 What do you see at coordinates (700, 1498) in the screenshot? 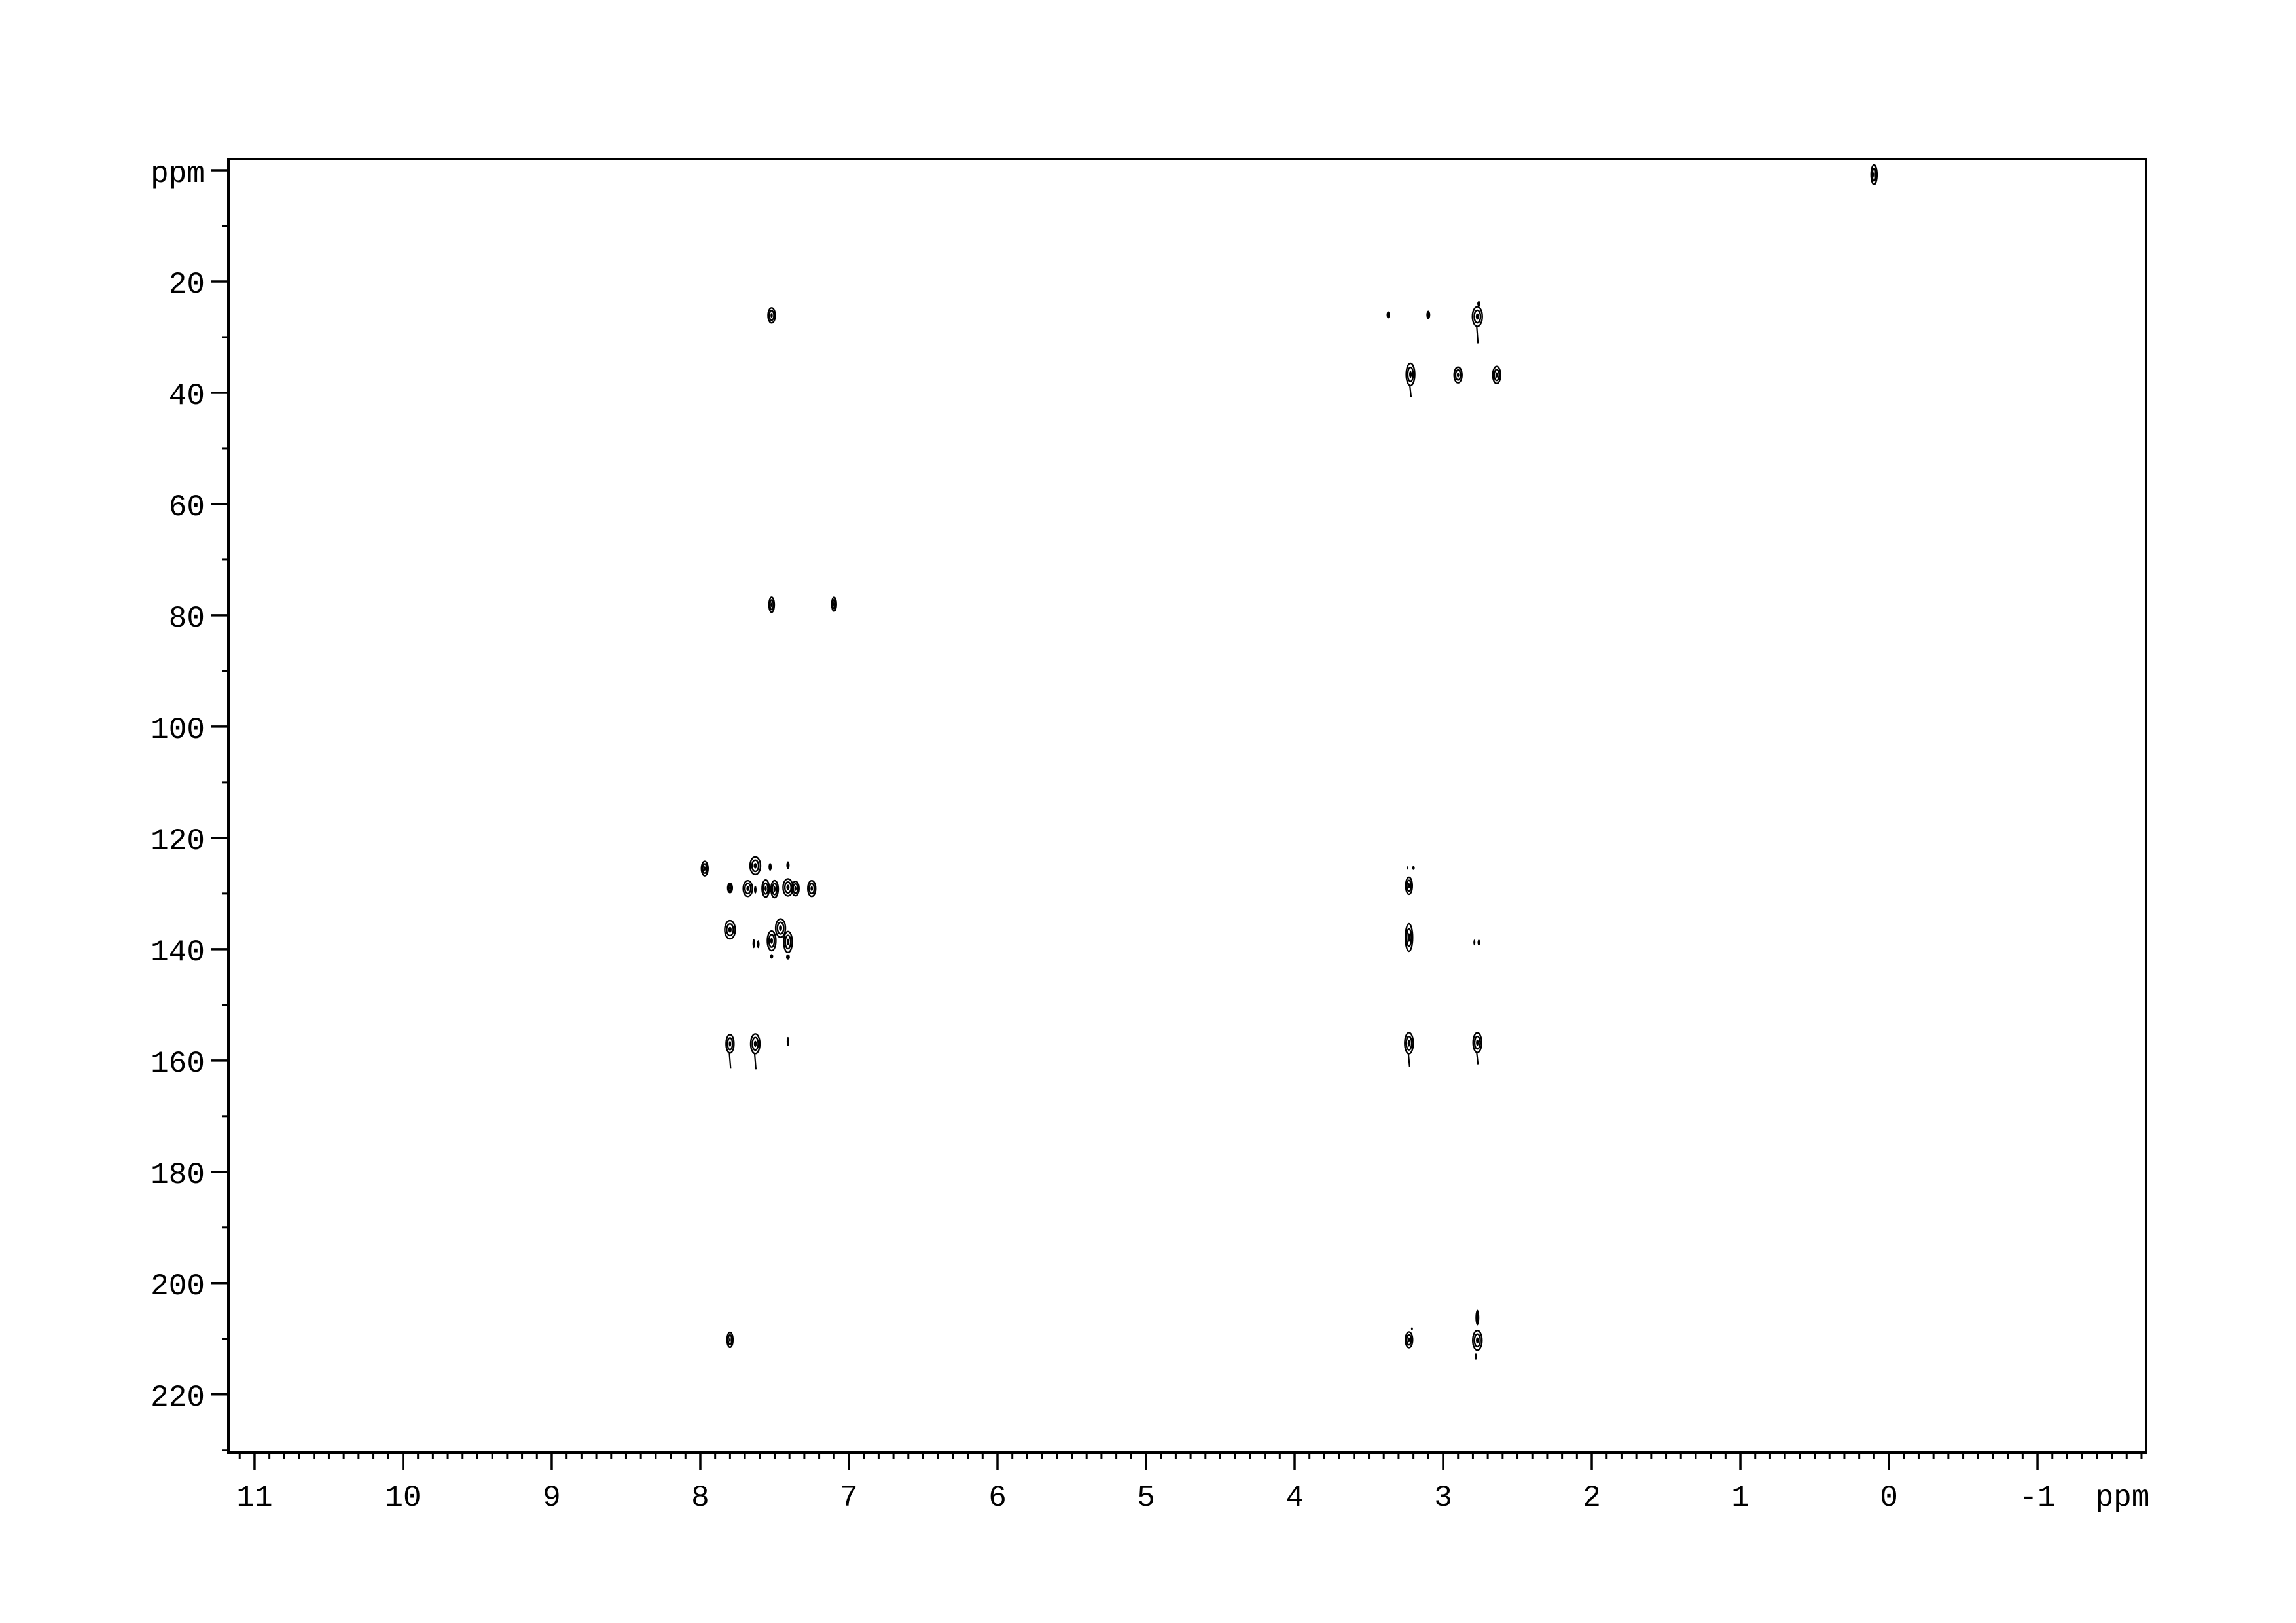
I see `x-tick-label: 8` at bounding box center [700, 1498].